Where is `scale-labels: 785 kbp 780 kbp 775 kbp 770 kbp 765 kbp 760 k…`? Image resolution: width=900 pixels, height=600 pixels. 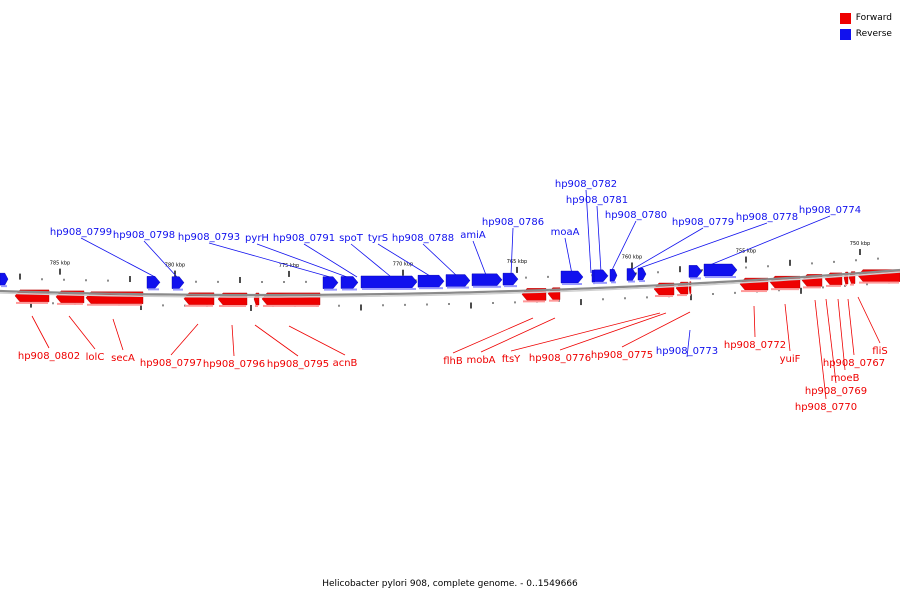
scale-labels: 785 kbp 780 kbp 775 kbp 770 kbp 765 kbp 760 k… is located at coordinates (460, 255).